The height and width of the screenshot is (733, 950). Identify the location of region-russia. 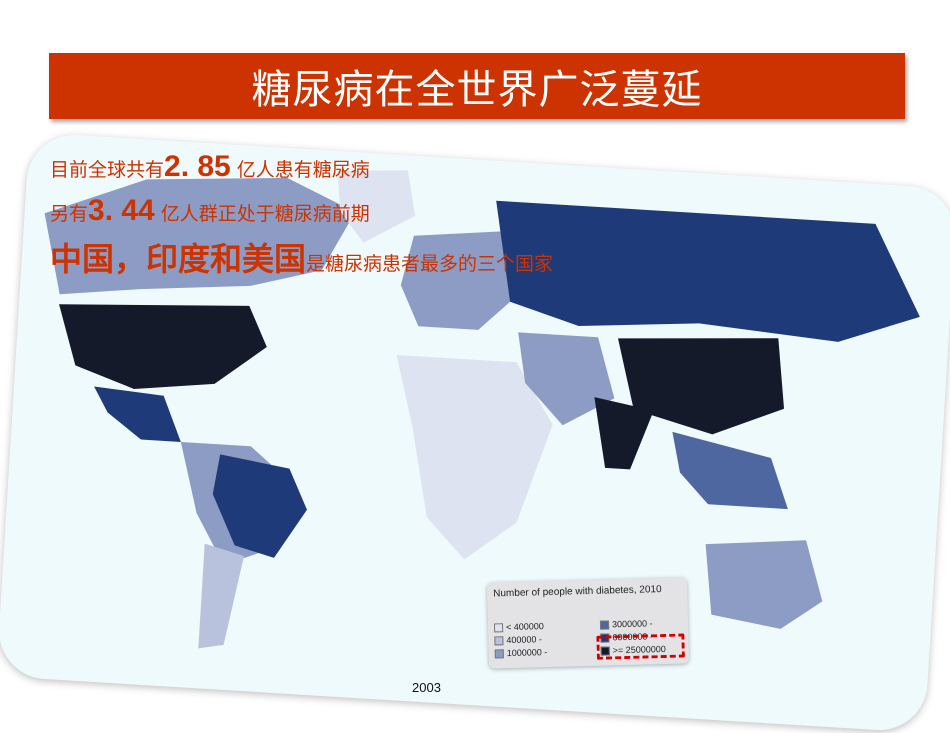
(708, 271).